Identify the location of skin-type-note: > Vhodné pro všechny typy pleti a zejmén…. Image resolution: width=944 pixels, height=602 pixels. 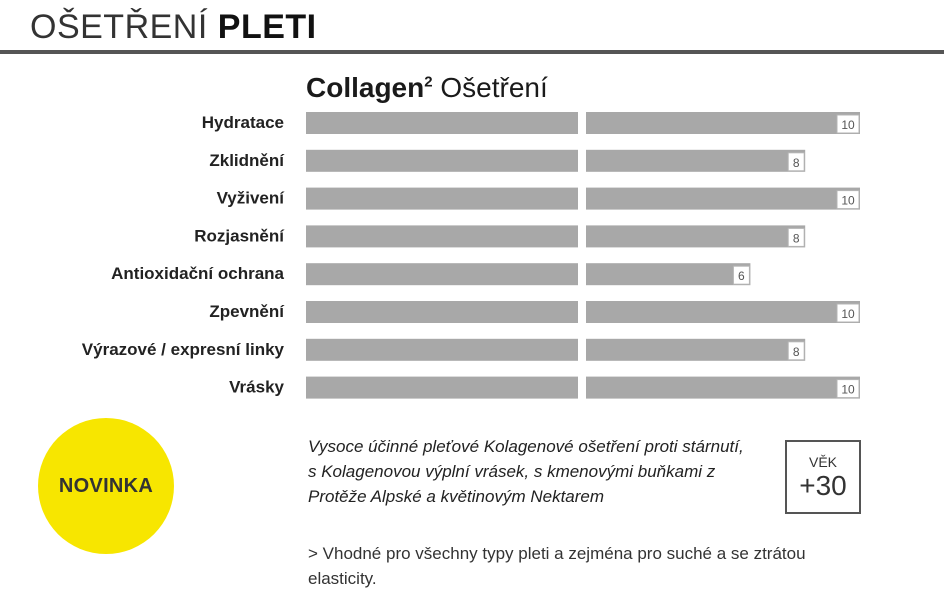
(557, 566).